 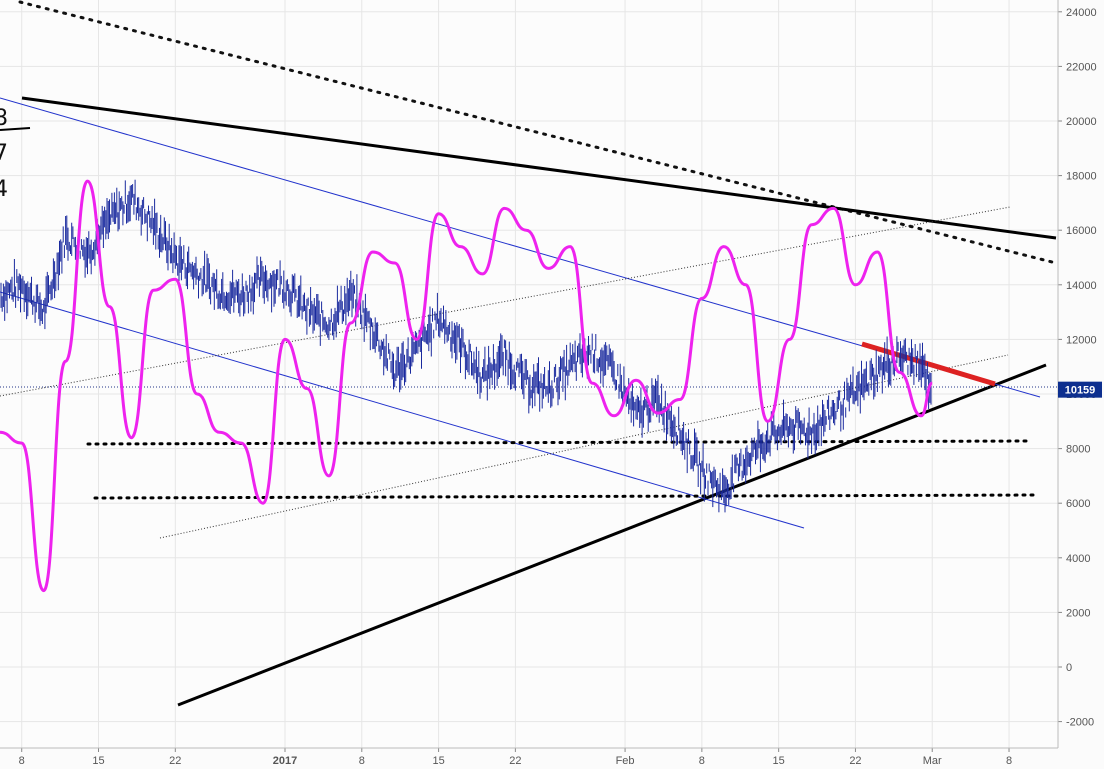 What do you see at coordinates (932, 761) in the screenshot?
I see `x-tick-label: Mar` at bounding box center [932, 761].